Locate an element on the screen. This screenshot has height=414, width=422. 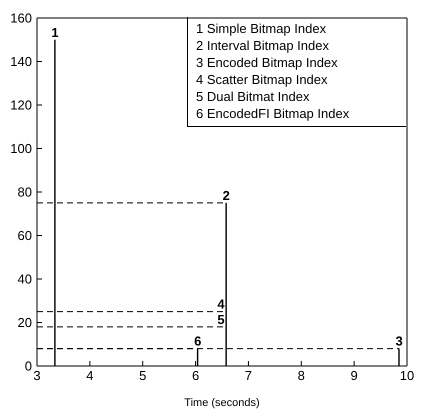
y-tick-label: 60 is located at coordinates (25, 236).